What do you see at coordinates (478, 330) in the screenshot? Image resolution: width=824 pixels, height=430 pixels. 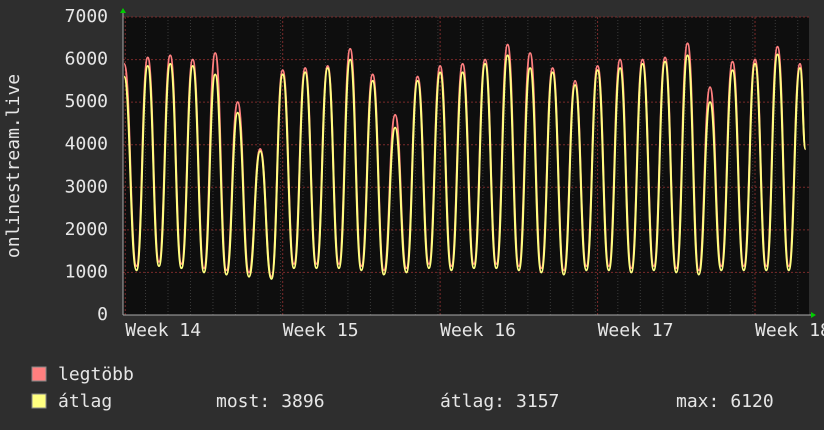 I see `x-tick-label: Week 16` at bounding box center [478, 330].